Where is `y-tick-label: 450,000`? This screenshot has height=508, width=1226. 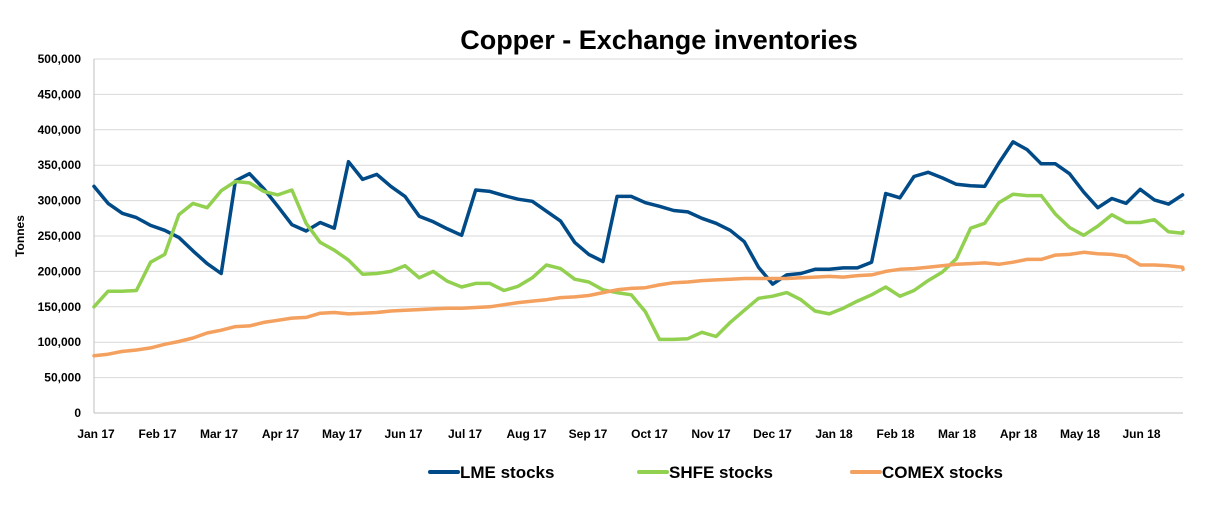 y-tick-label: 450,000 is located at coordinates (60, 94).